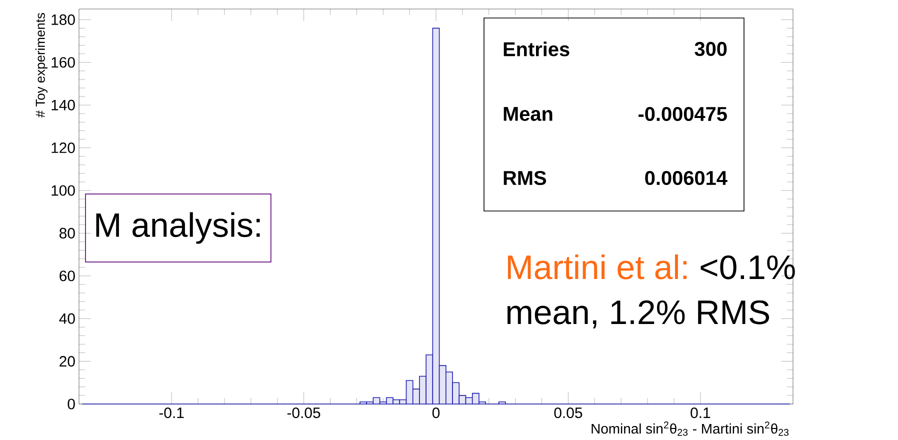 This screenshot has width=898, height=440. I want to click on x-tick-label: 0.1, so click(700, 413).